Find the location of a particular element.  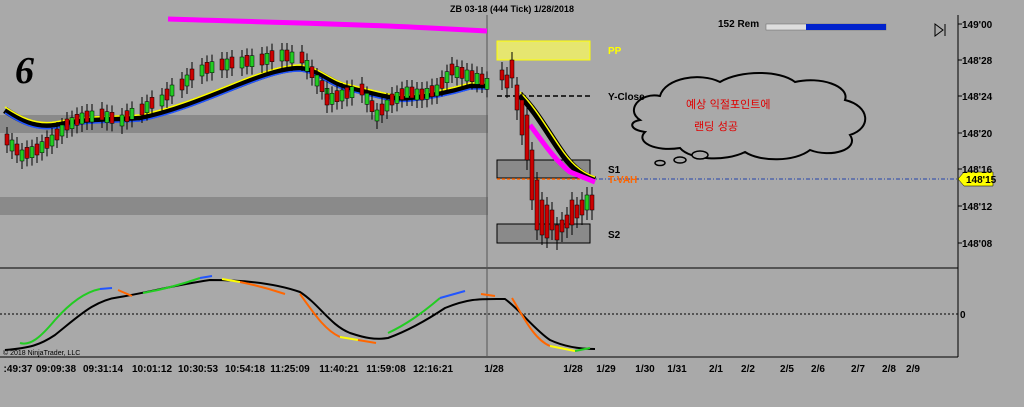

x-tick-label: 2/7 is located at coordinates (858, 369).